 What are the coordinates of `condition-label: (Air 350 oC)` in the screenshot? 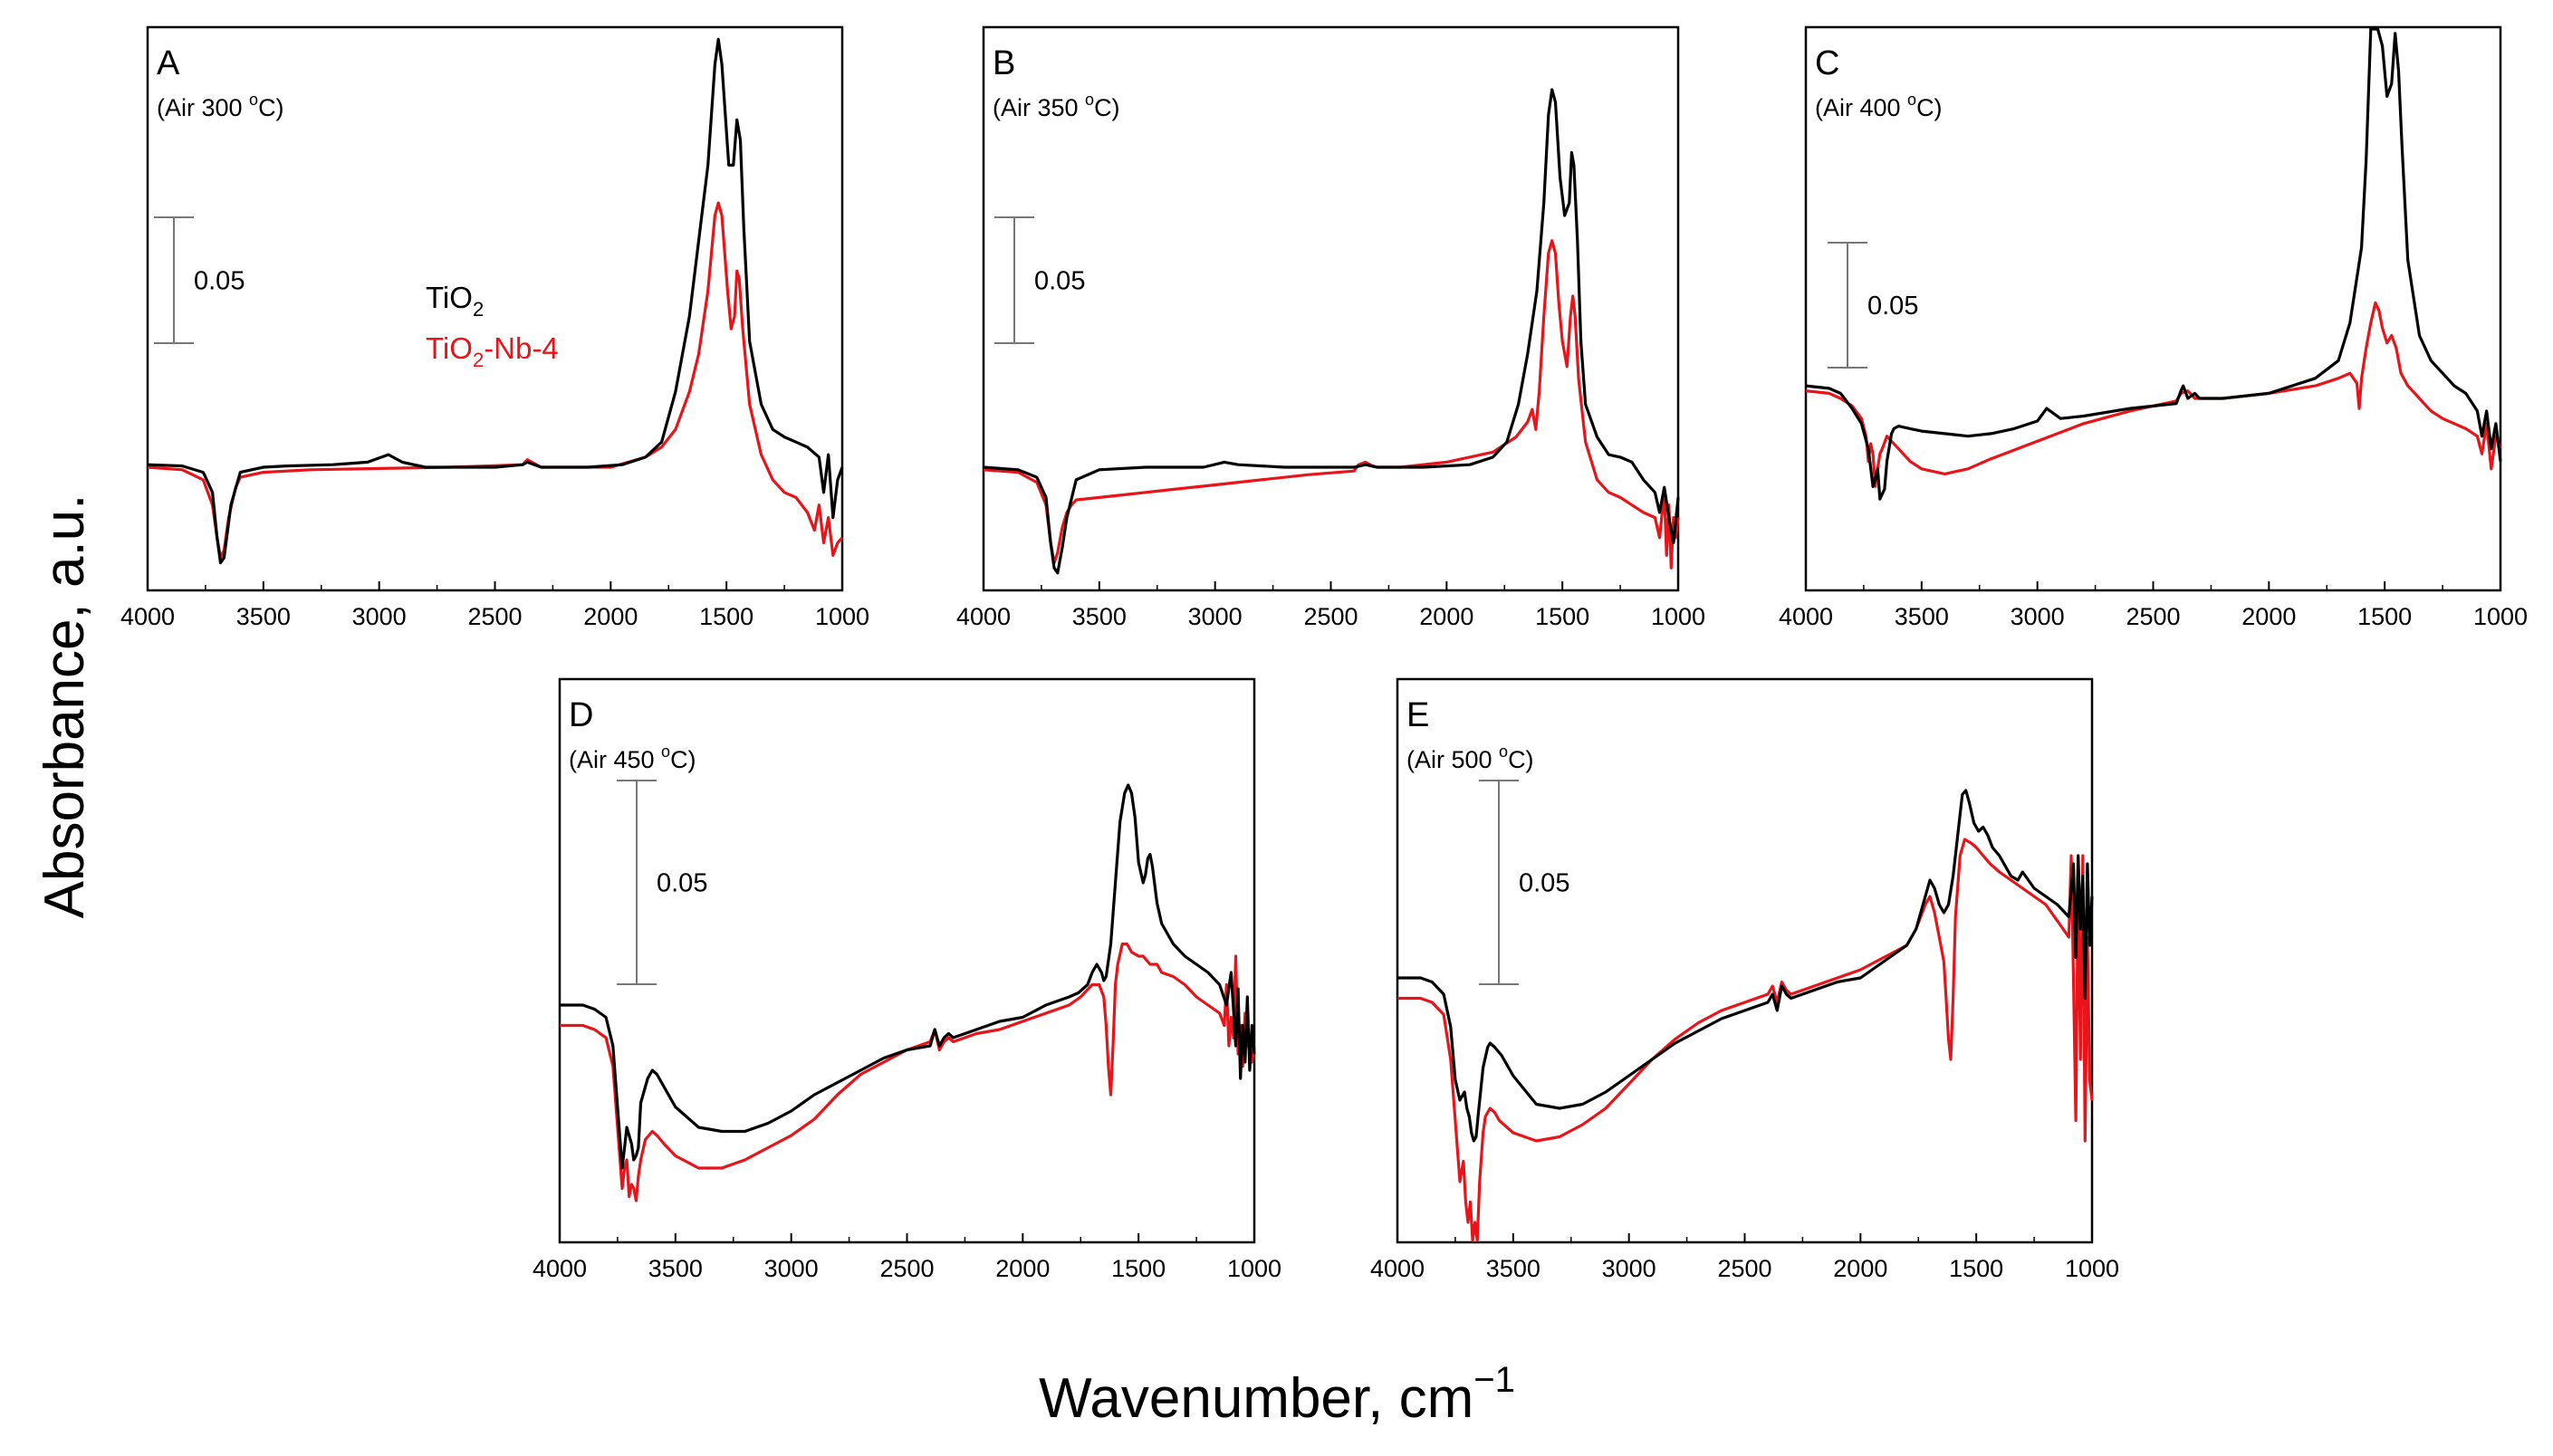 It's located at (1056, 106).